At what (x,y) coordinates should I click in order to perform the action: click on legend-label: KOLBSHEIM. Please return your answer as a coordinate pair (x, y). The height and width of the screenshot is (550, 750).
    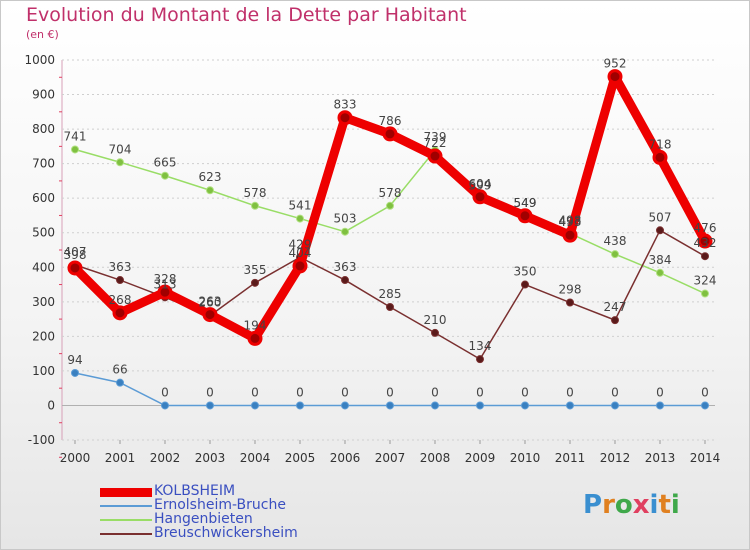
    Looking at the image, I should click on (195, 491).